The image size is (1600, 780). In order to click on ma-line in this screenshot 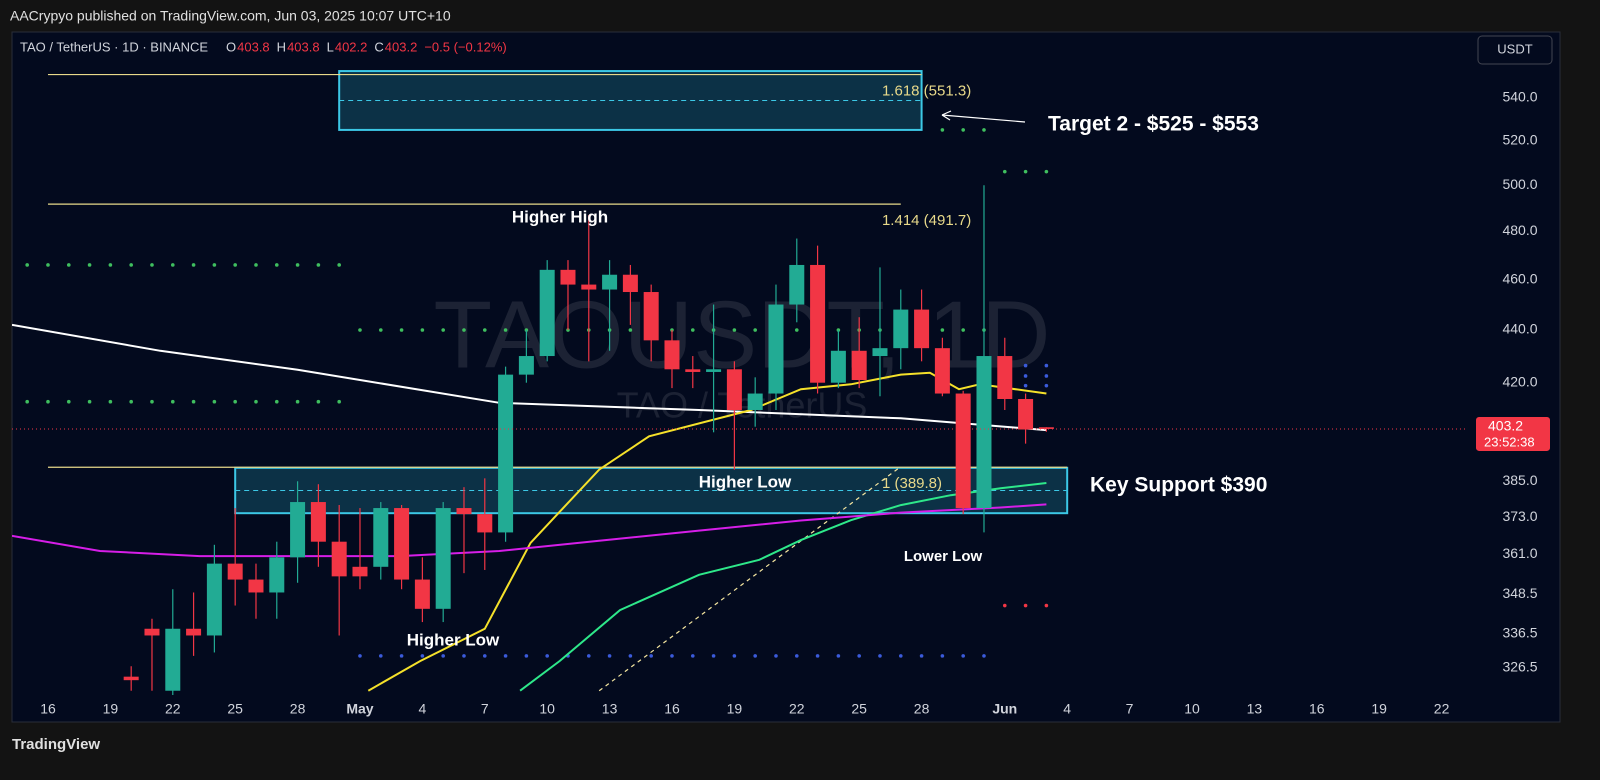, I will do `click(529, 530)`.